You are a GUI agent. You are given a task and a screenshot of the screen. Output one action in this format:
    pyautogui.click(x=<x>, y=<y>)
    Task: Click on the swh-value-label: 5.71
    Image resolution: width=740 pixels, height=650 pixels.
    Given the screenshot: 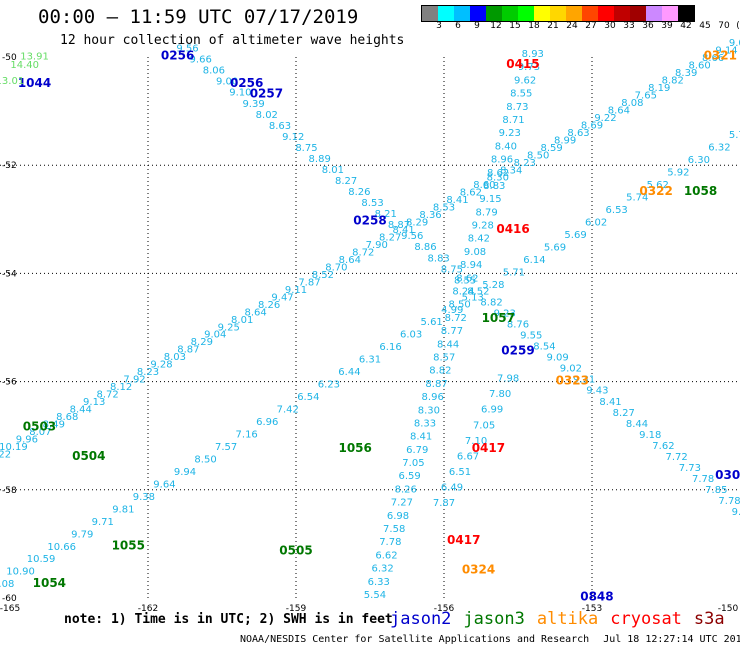 What is the action you would take?
    pyautogui.click(x=514, y=272)
    